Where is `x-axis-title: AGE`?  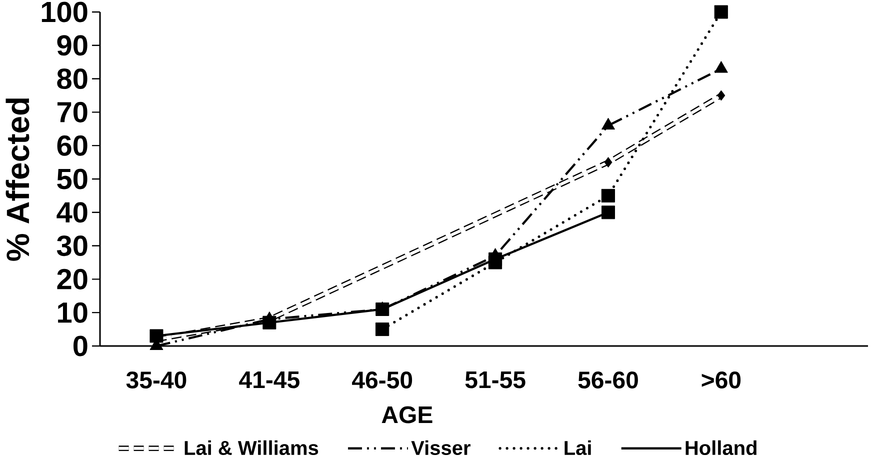
x-axis-title: AGE is located at coordinates (407, 415).